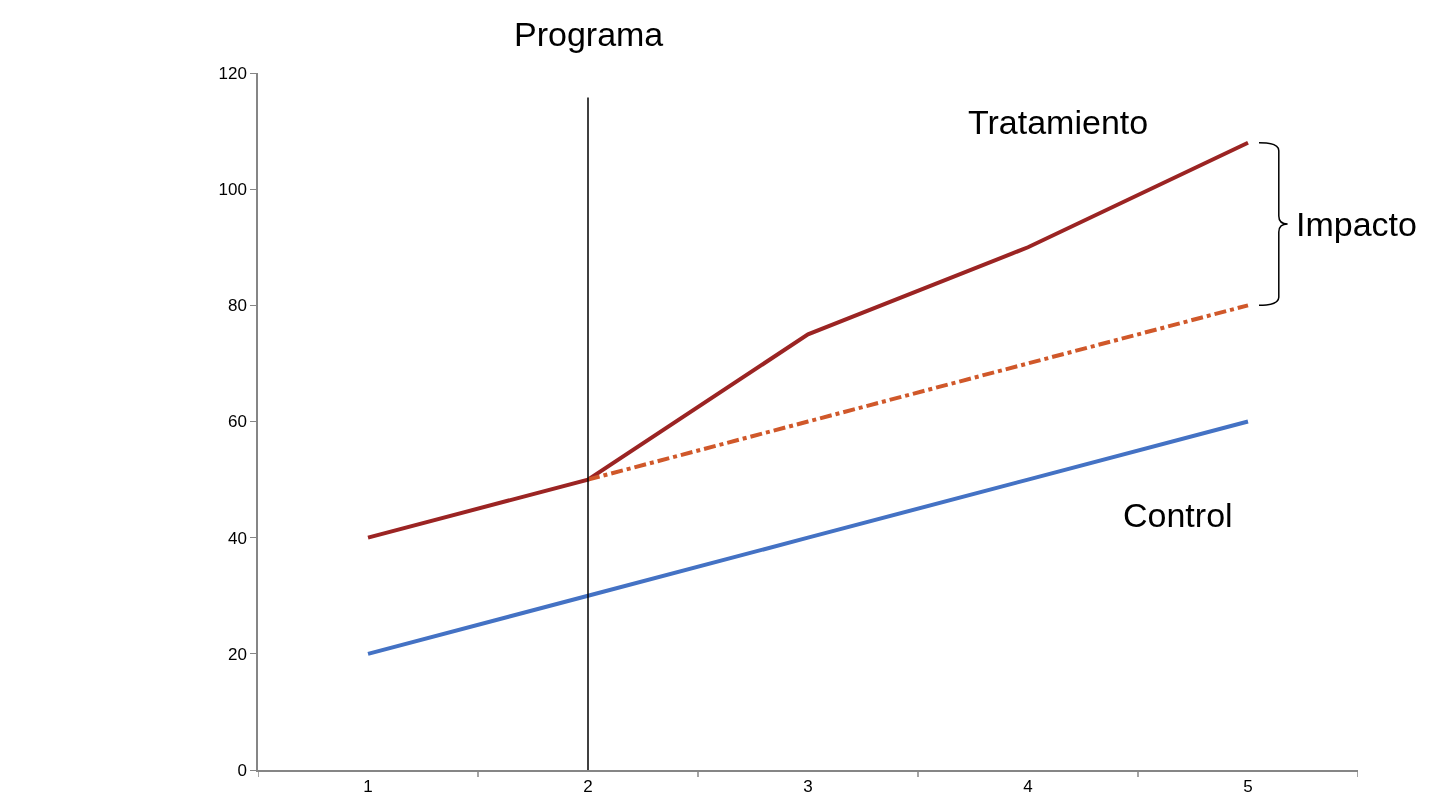  What do you see at coordinates (368, 787) in the screenshot?
I see `x-tick-label: 1` at bounding box center [368, 787].